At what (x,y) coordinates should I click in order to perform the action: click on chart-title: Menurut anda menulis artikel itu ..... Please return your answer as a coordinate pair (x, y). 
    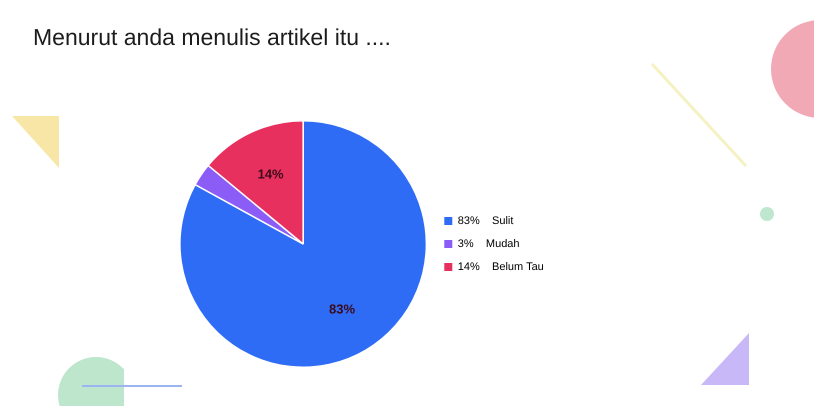
    Looking at the image, I should click on (212, 37).